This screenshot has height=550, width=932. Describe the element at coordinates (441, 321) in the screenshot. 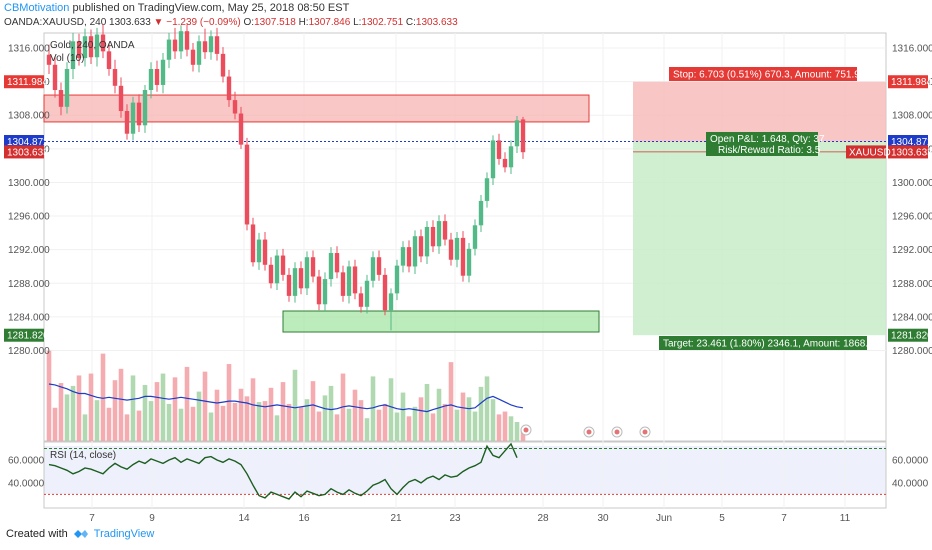

I see `support-zone` at that location.